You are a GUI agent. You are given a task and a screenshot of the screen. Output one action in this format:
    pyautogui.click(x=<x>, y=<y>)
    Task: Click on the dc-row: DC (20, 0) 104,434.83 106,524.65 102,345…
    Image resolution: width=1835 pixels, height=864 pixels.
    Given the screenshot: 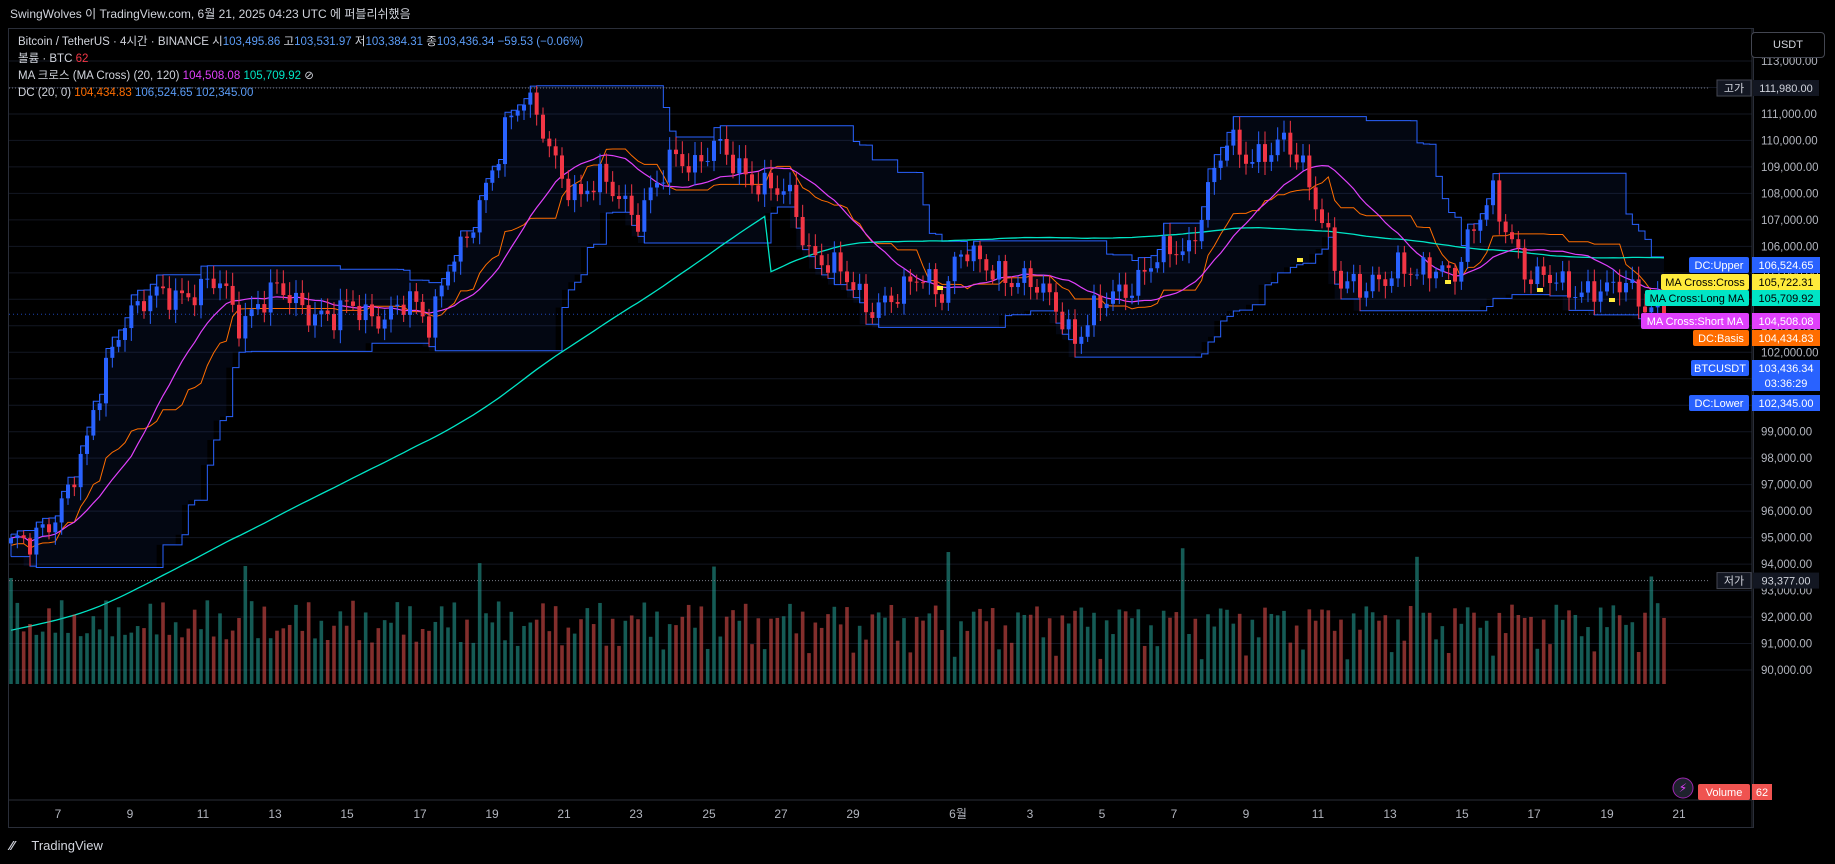 What is the action you would take?
    pyautogui.click(x=300, y=93)
    